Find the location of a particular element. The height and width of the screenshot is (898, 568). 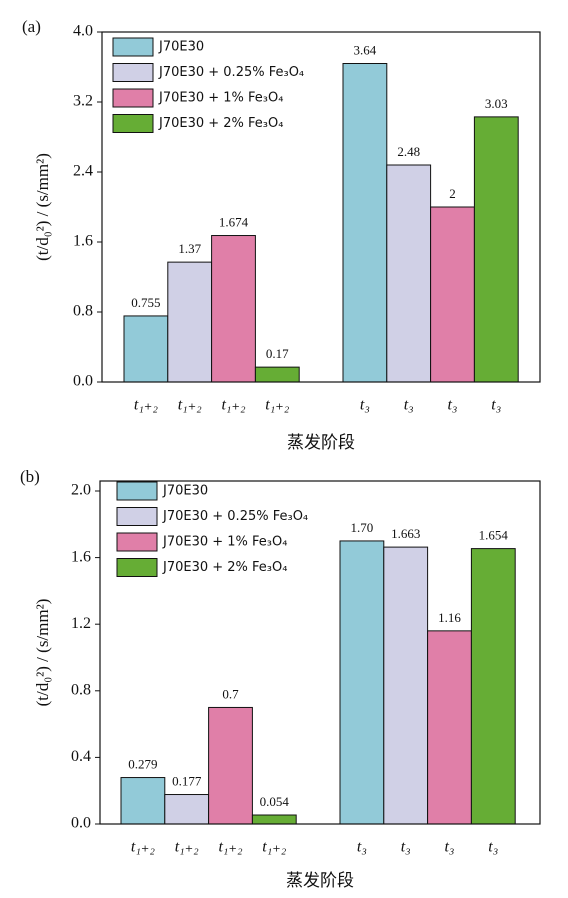

value-label: 0.17 is located at coordinates (277, 353).